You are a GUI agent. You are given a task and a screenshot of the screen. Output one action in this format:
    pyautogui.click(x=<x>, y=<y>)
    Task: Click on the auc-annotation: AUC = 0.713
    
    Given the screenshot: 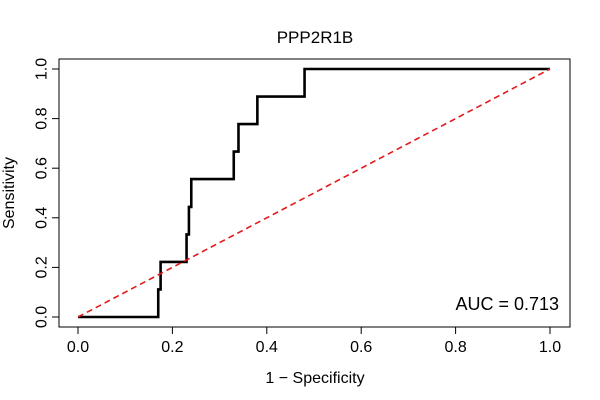 What is the action you would take?
    pyautogui.click(x=507, y=304)
    